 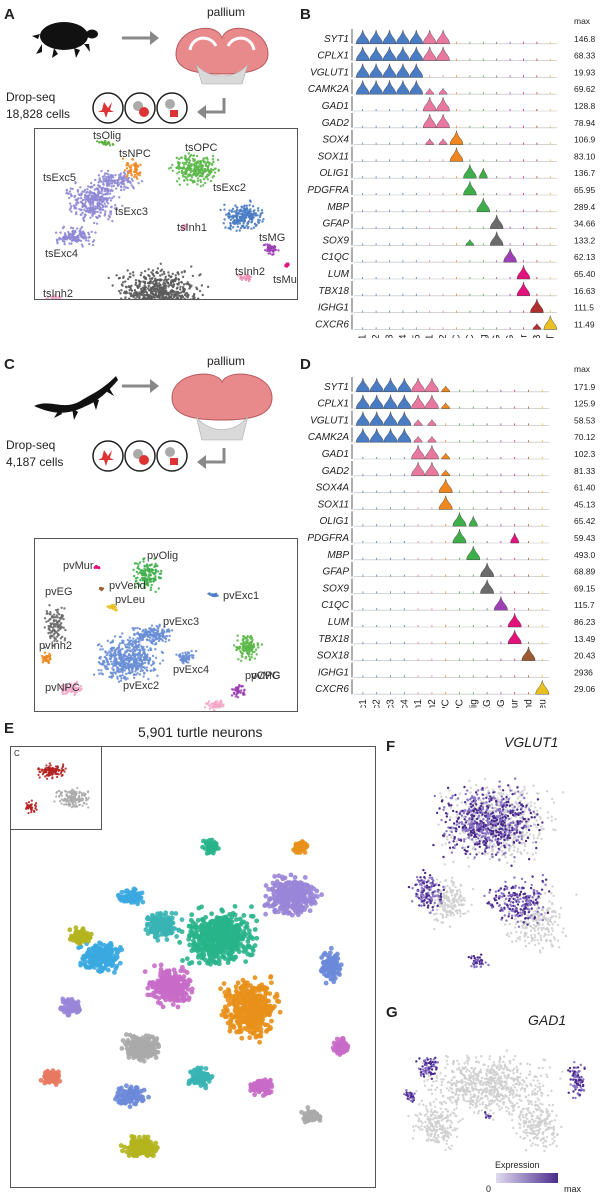 What do you see at coordinates (584, 605) in the screenshot?
I see `max-value-C1QC: 115.7` at bounding box center [584, 605].